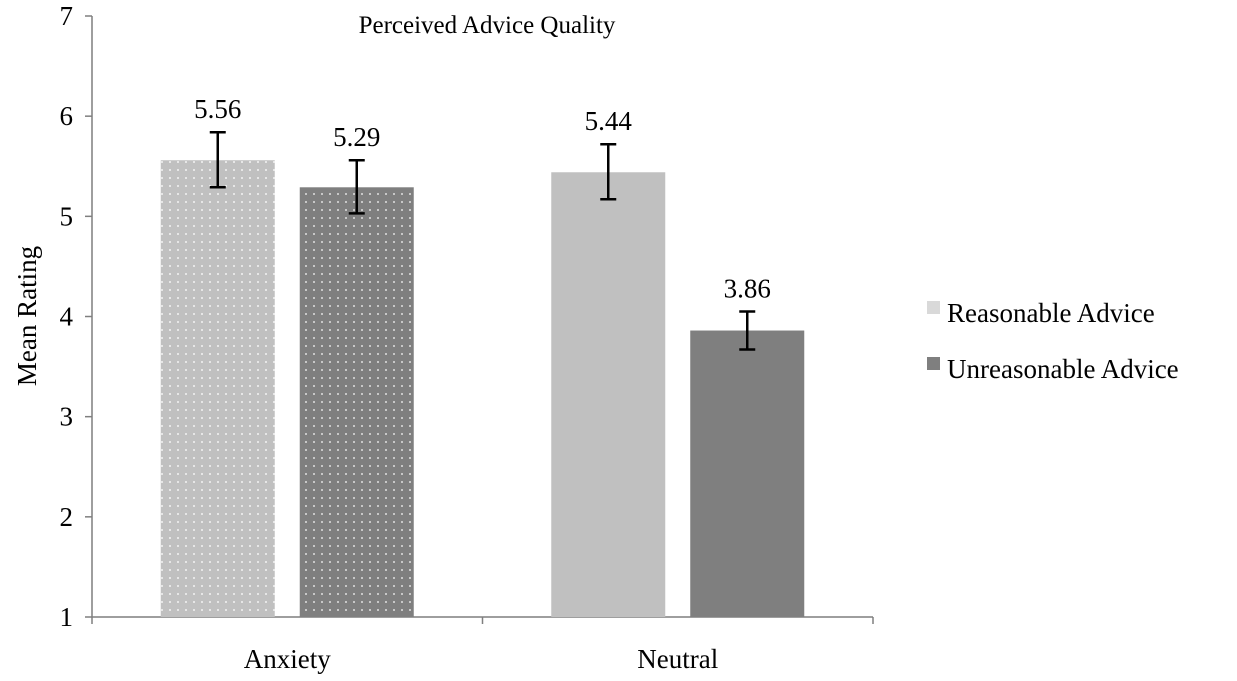 Image resolution: width=1237 pixels, height=681 pixels. What do you see at coordinates (76, 316) in the screenshot?
I see `y-axis: 1 2 3 4 5 6 7` at bounding box center [76, 316].